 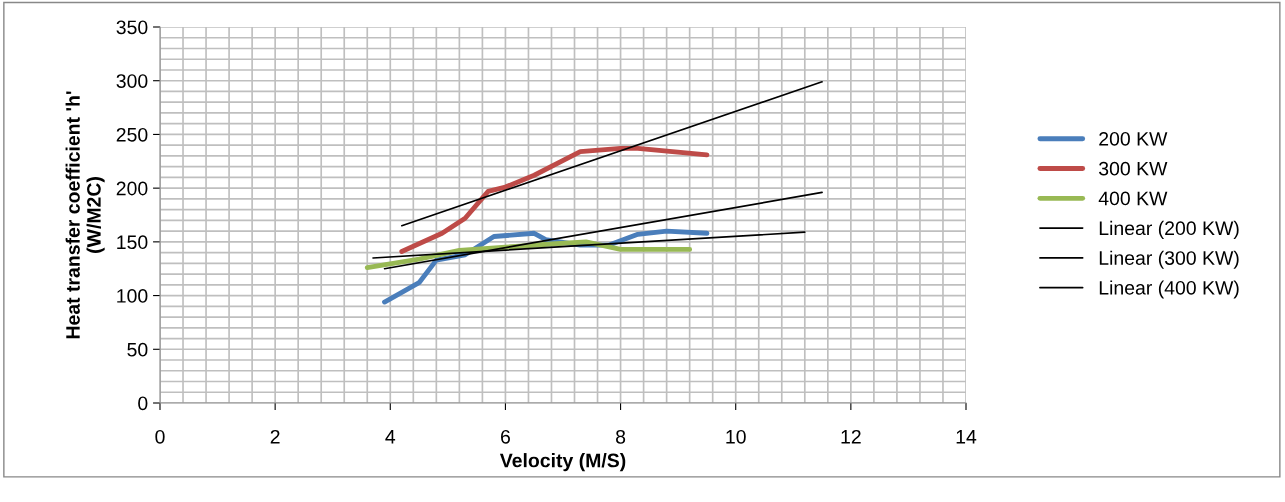 I want to click on y-tick-label: 0, so click(x=143, y=403).